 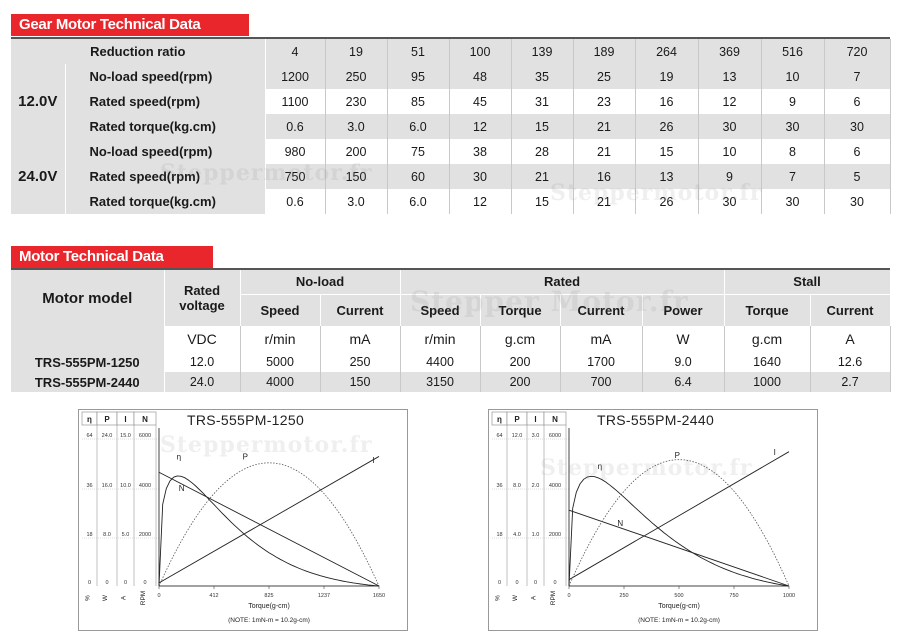 What do you see at coordinates (202, 382) in the screenshot?
I see `motor-value-cell: 24.0` at bounding box center [202, 382].